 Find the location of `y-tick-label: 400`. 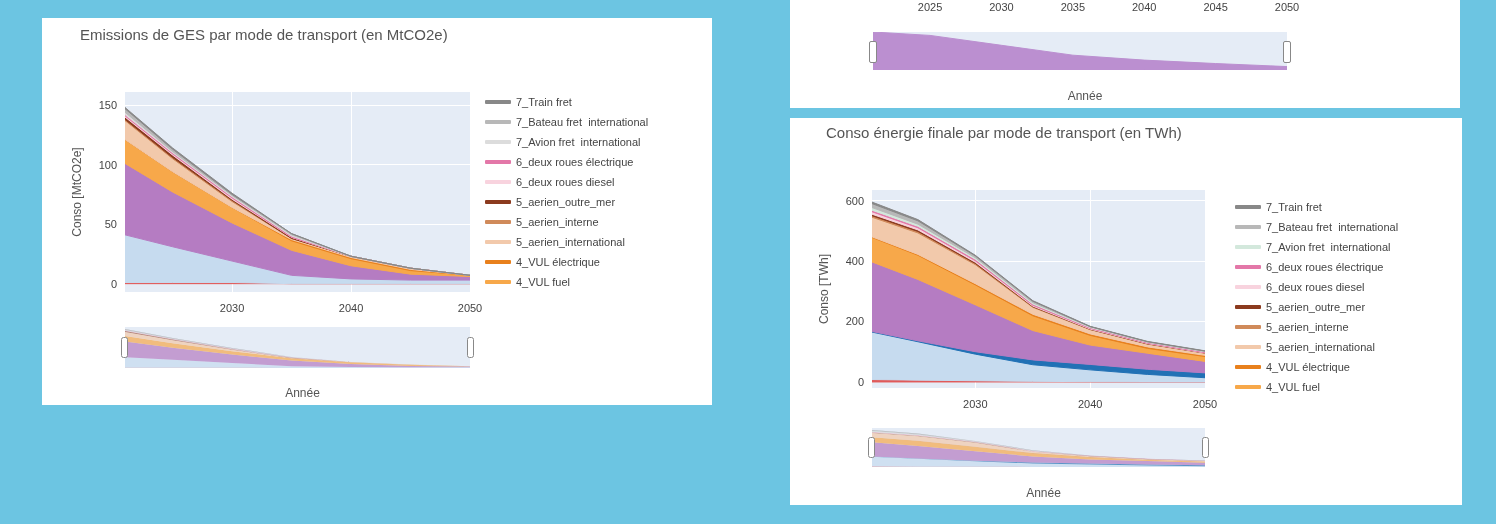

y-tick-label: 400 is located at coordinates (854, 261).